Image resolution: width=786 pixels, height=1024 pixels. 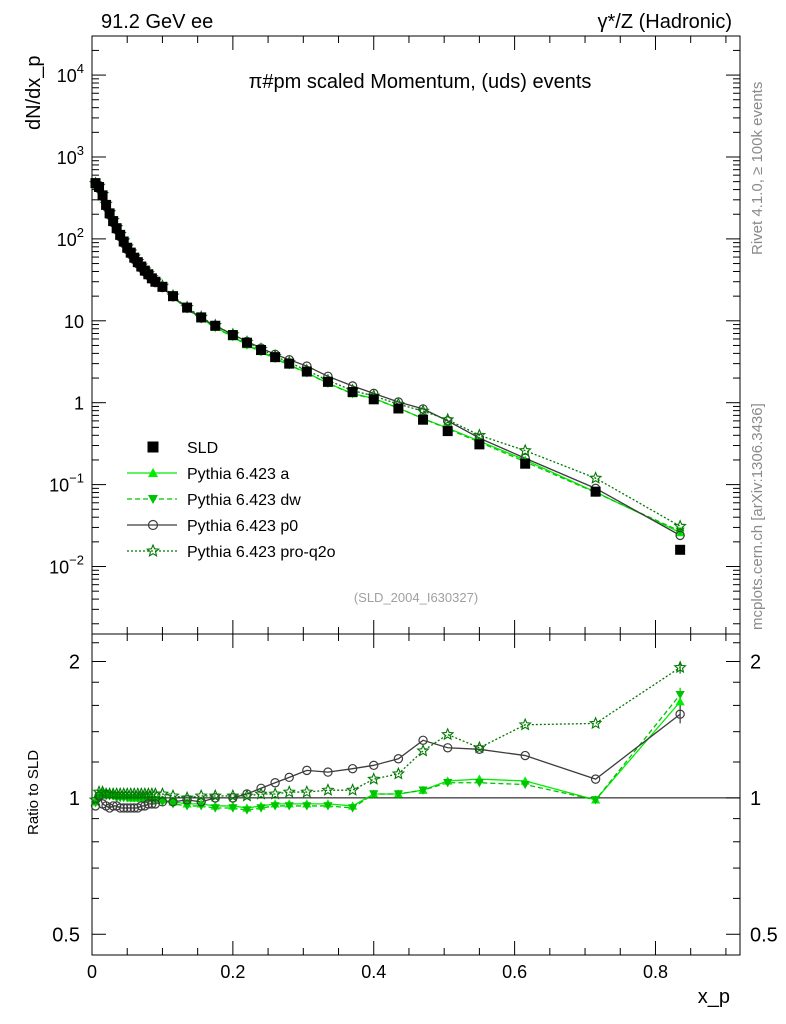 I want to click on plot-title-text: π#pm scaled Momentum, (uds) events, so click(x=420, y=82).